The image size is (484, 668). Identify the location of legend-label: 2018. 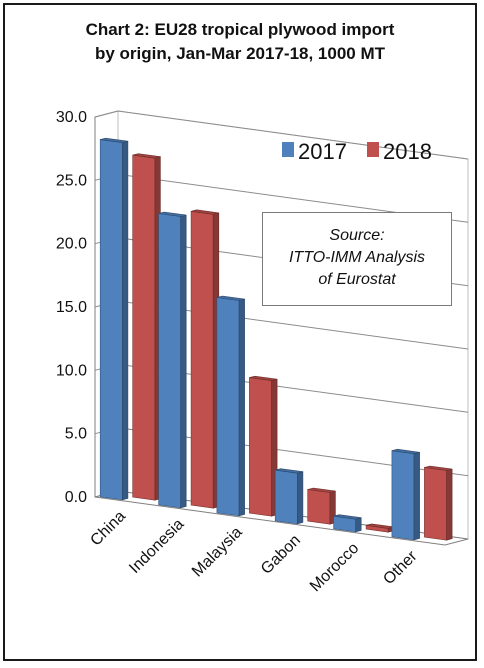
(407, 151).